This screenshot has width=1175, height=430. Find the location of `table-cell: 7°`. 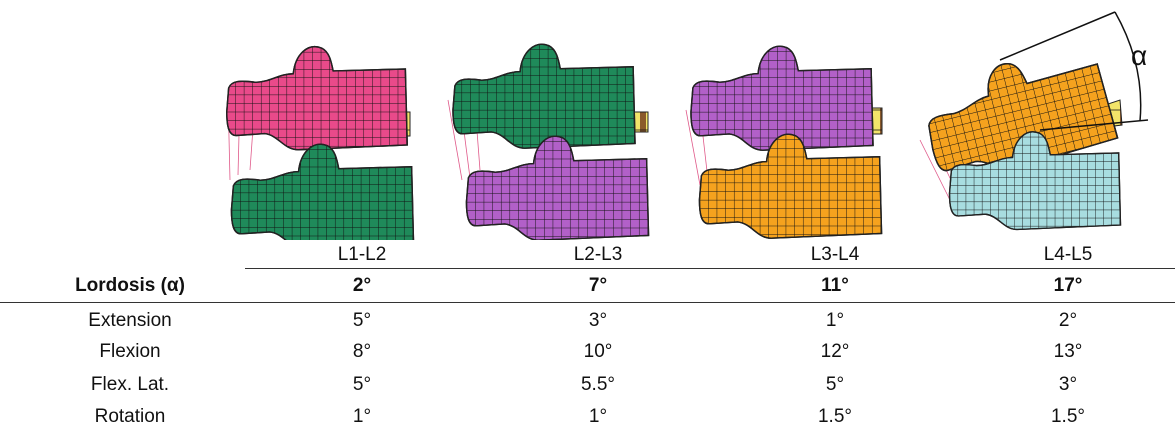

table-cell: 7° is located at coordinates (598, 285).